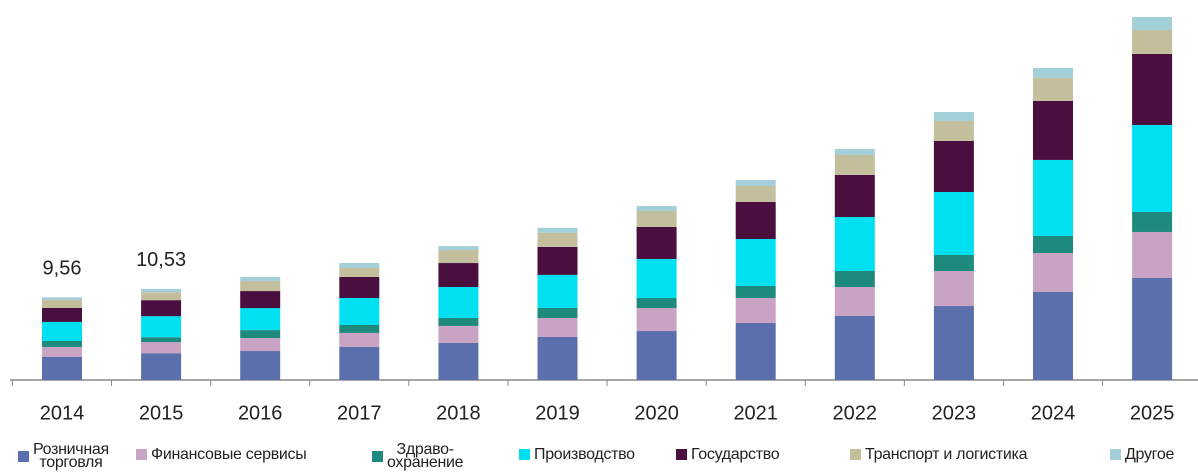  What do you see at coordinates (946, 454) in the screenshot?
I see `legend-label: Транспорт и логистика` at bounding box center [946, 454].